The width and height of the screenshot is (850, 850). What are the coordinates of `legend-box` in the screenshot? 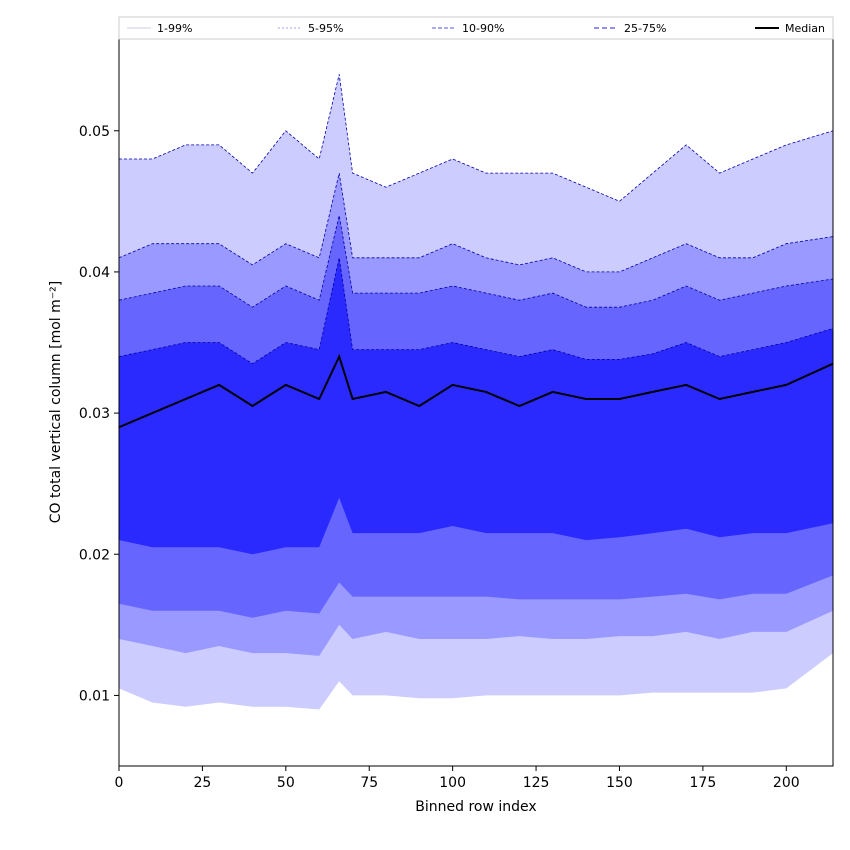 It's located at (476, 28).